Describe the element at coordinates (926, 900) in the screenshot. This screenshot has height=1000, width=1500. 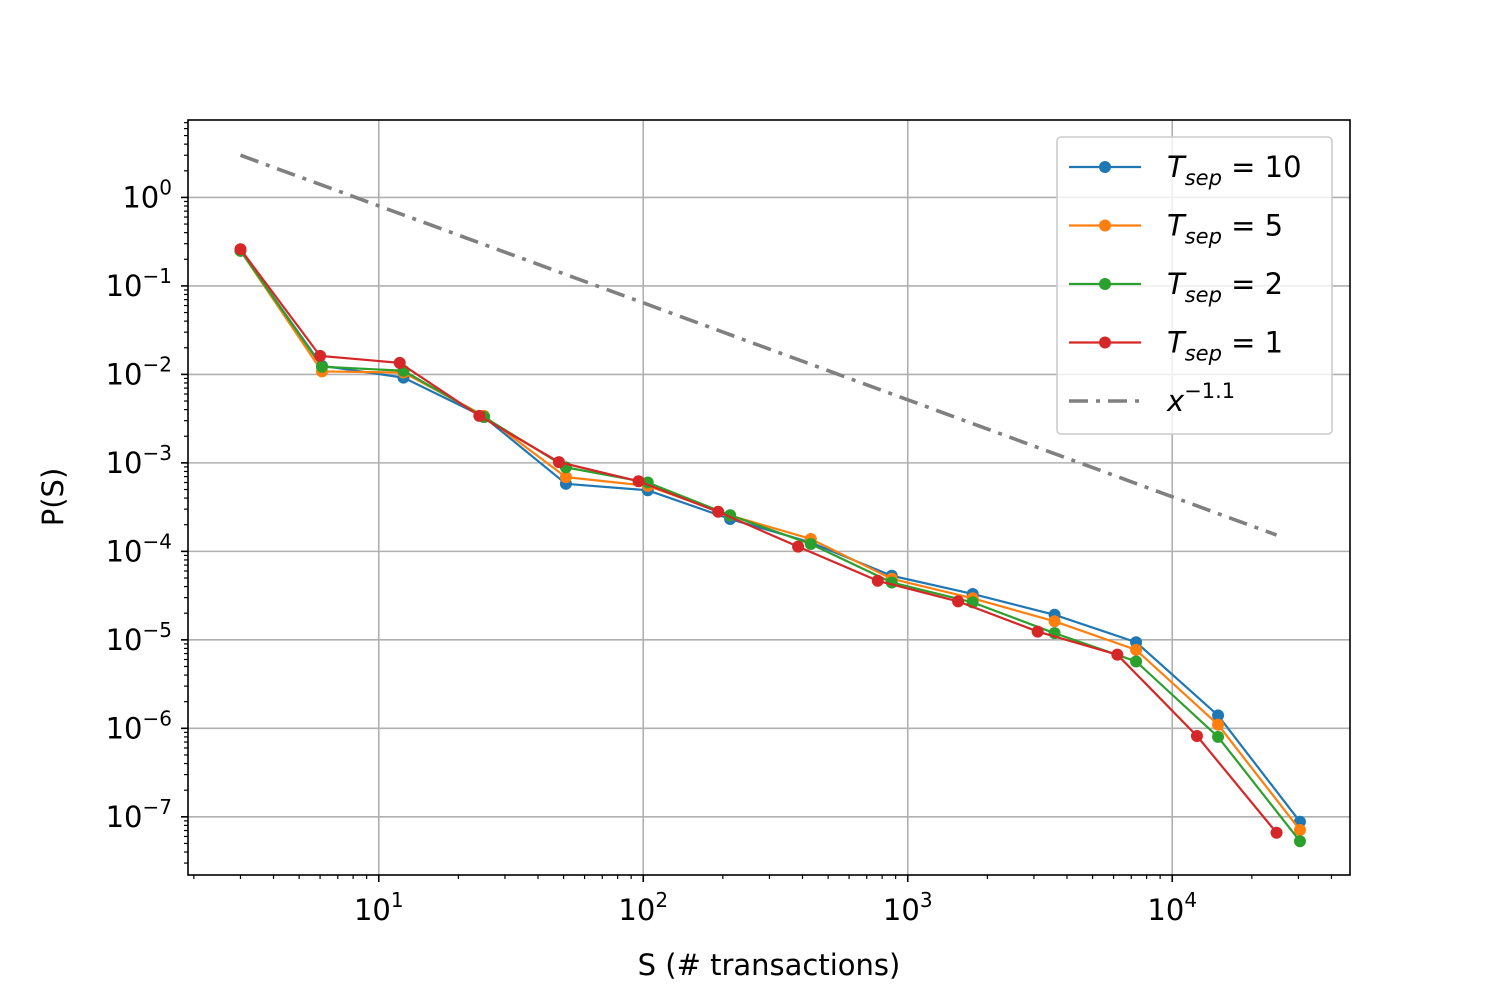
I see `x-tick-exponent: 3` at that location.